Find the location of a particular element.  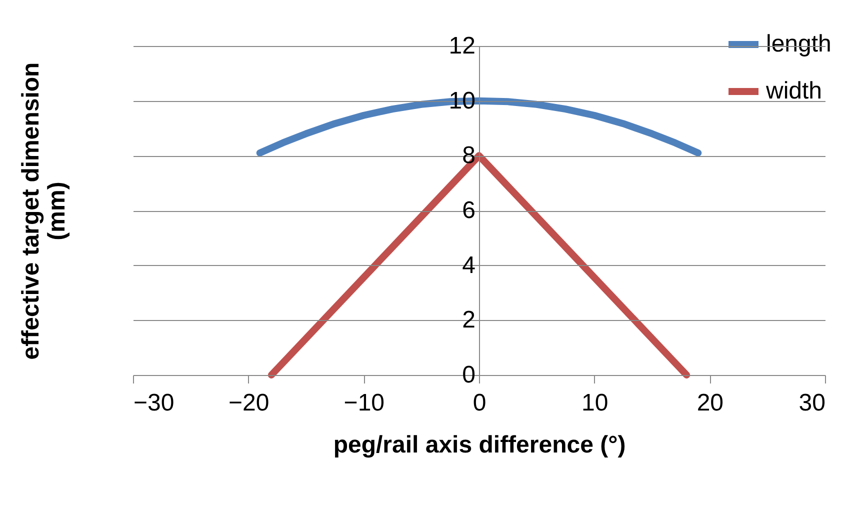

y-tick-label: 8 is located at coordinates (469, 156).